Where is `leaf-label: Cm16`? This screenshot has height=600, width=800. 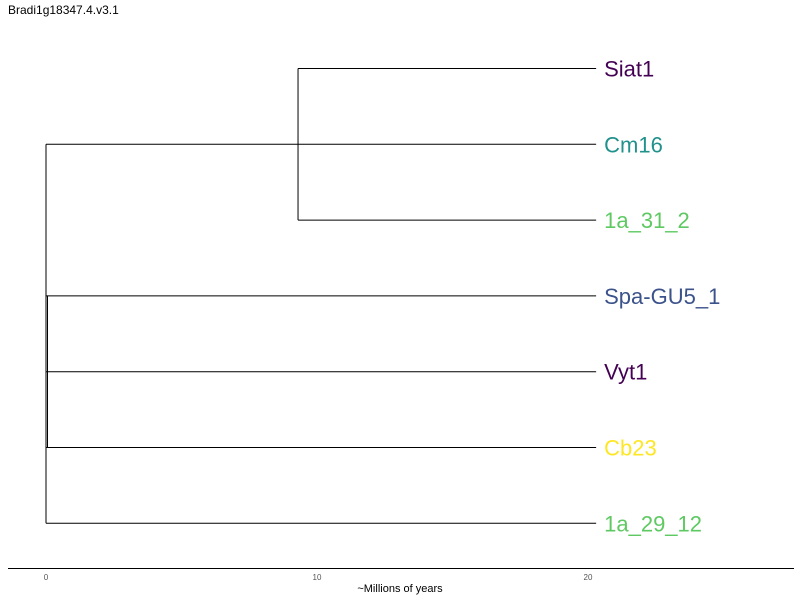
leaf-label: Cm16 is located at coordinates (633, 144).